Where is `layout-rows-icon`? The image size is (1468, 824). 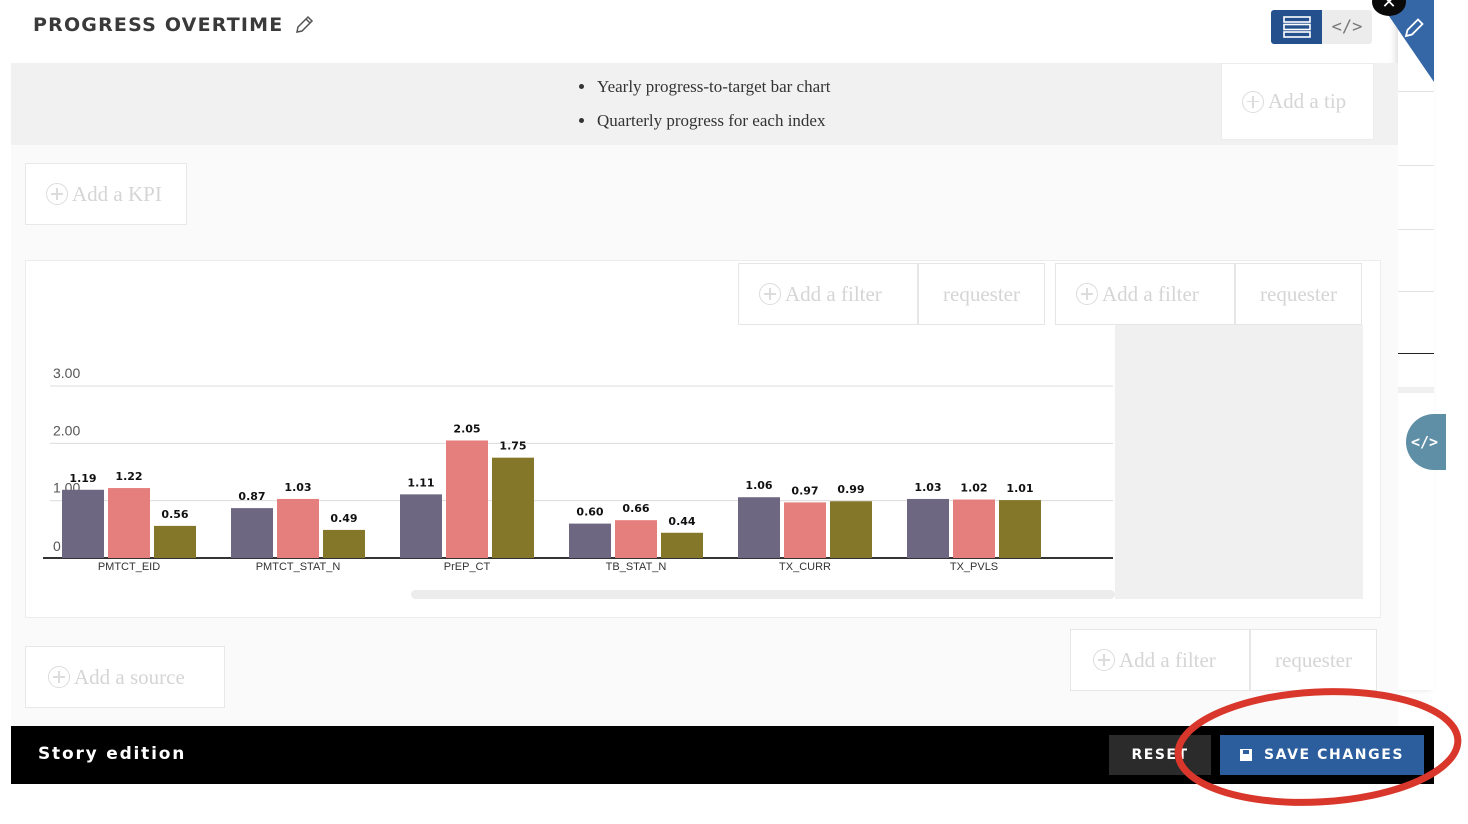
layout-rows-icon is located at coordinates (1296, 27).